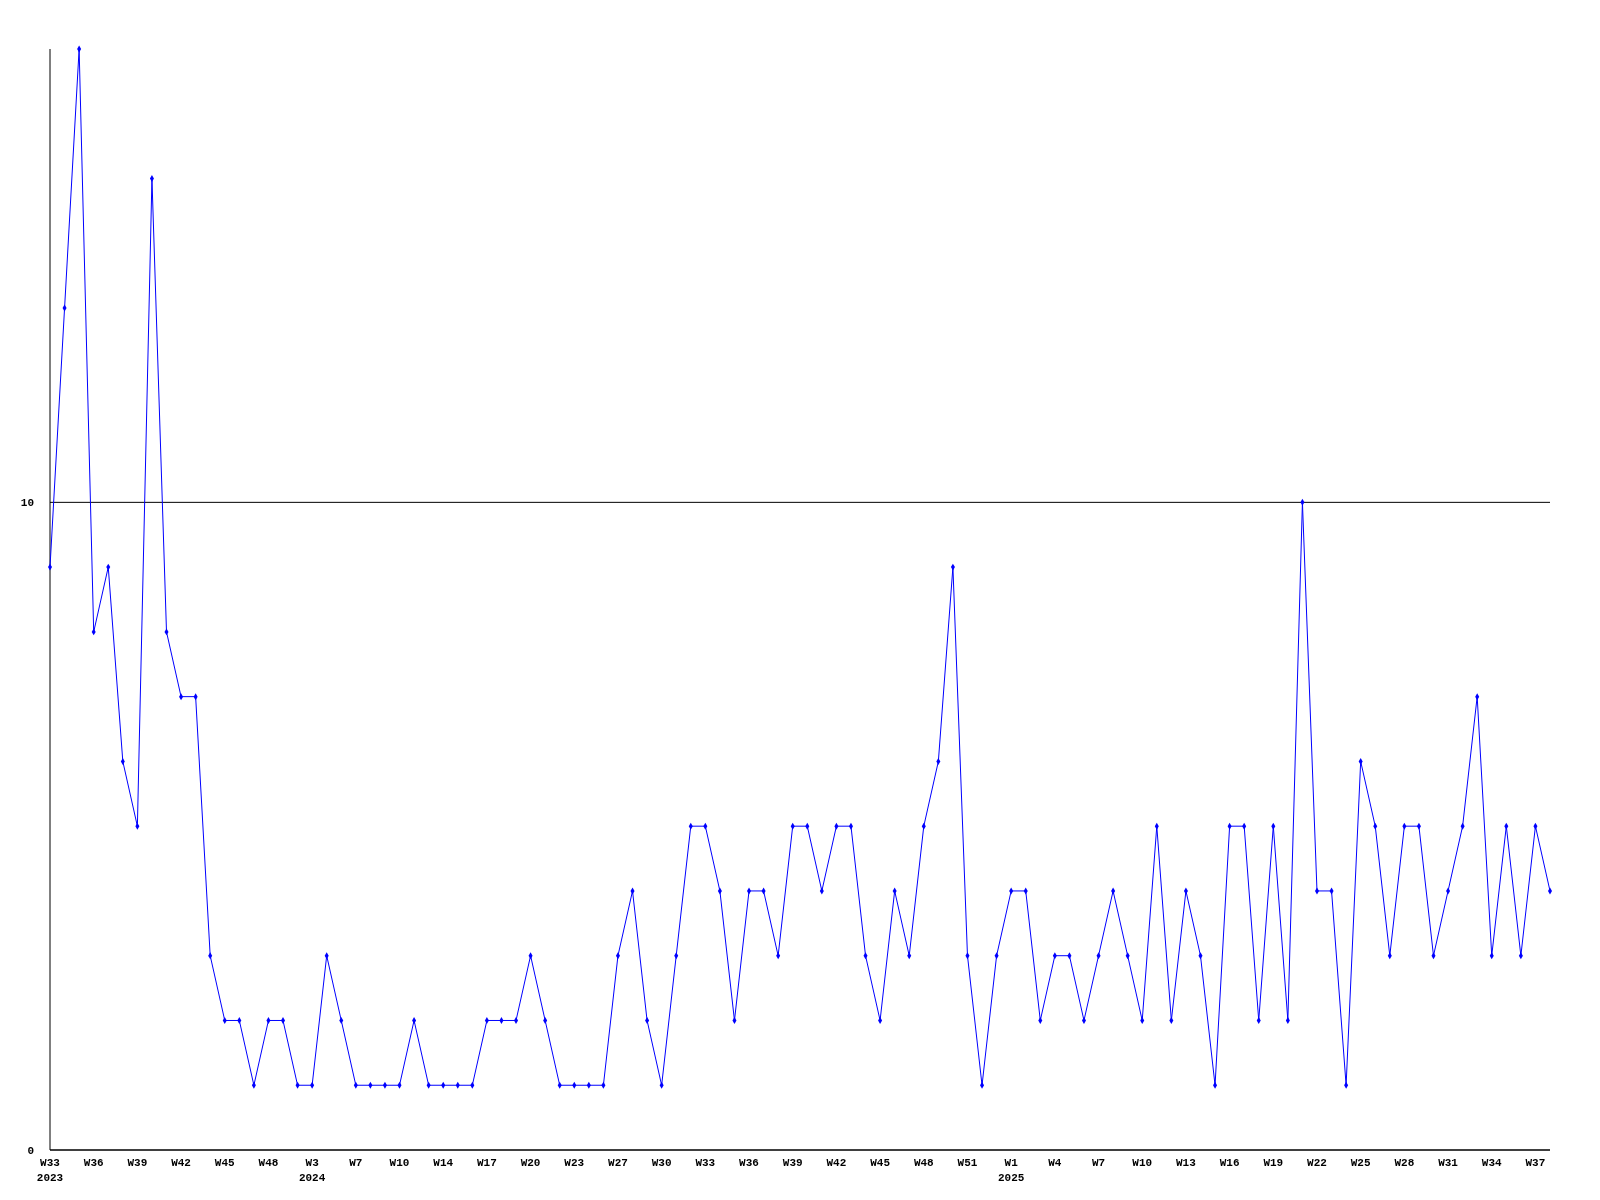 The image size is (1600, 1200). Describe the element at coordinates (705, 1163) in the screenshot. I see `x-tick-label: W33` at that location.